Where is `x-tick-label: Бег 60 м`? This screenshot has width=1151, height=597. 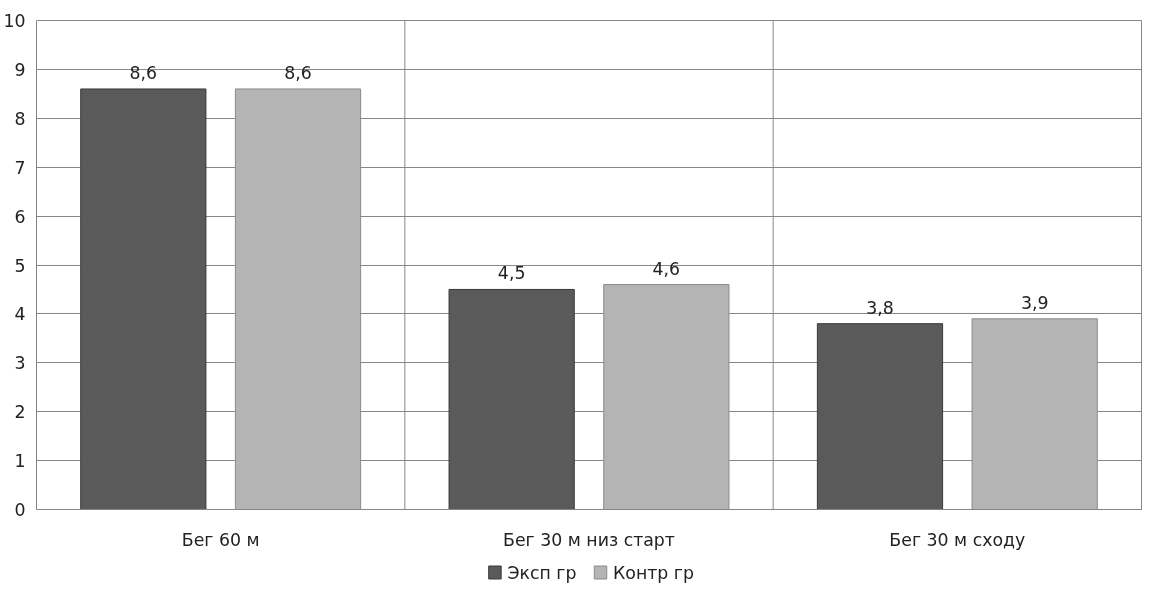 x-tick-label: Бег 60 м is located at coordinates (220, 539).